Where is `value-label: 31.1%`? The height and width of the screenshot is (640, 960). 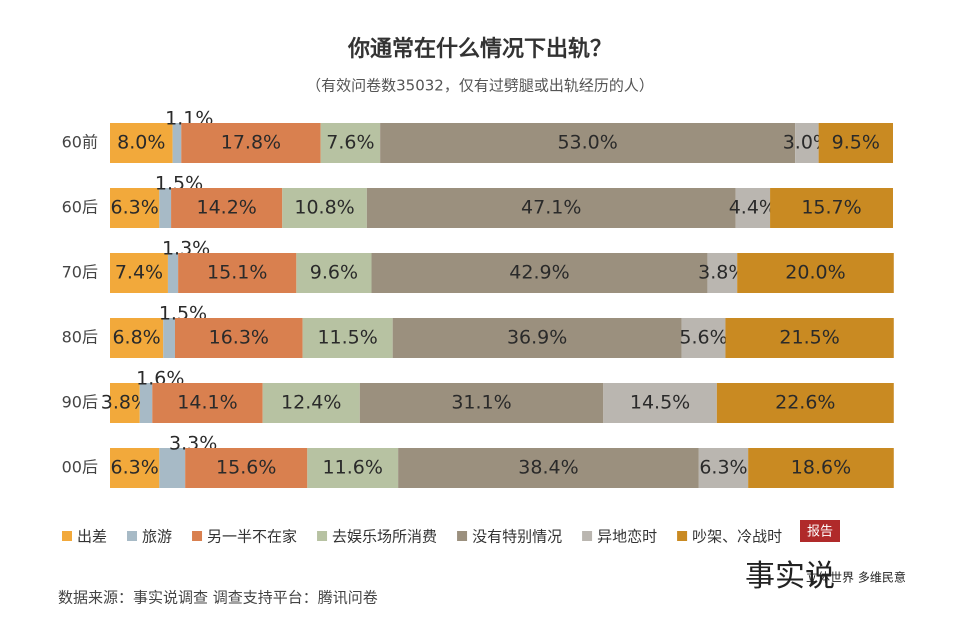
value-label: 31.1% is located at coordinates (481, 403).